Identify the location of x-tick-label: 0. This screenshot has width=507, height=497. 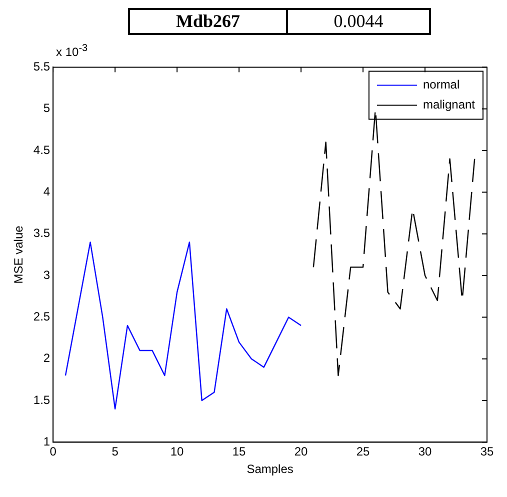
(53, 451).